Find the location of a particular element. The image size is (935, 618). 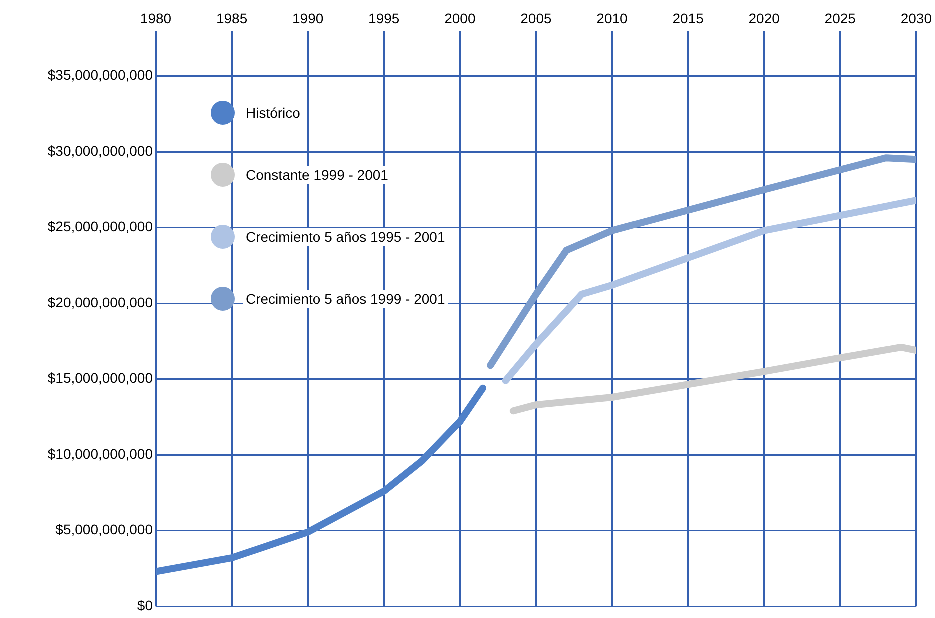

x-tick-label: 1985 is located at coordinates (232, 18).